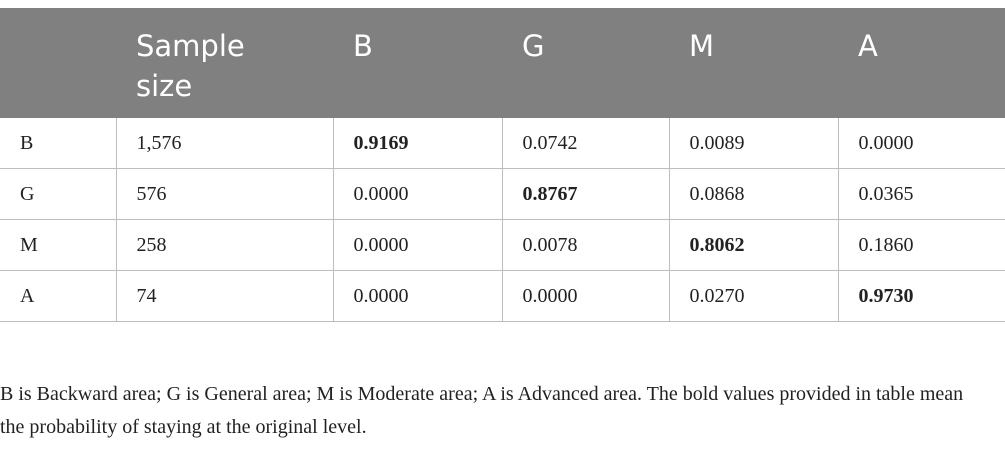  Describe the element at coordinates (753, 194) in the screenshot. I see `cell: 0.0868` at that location.